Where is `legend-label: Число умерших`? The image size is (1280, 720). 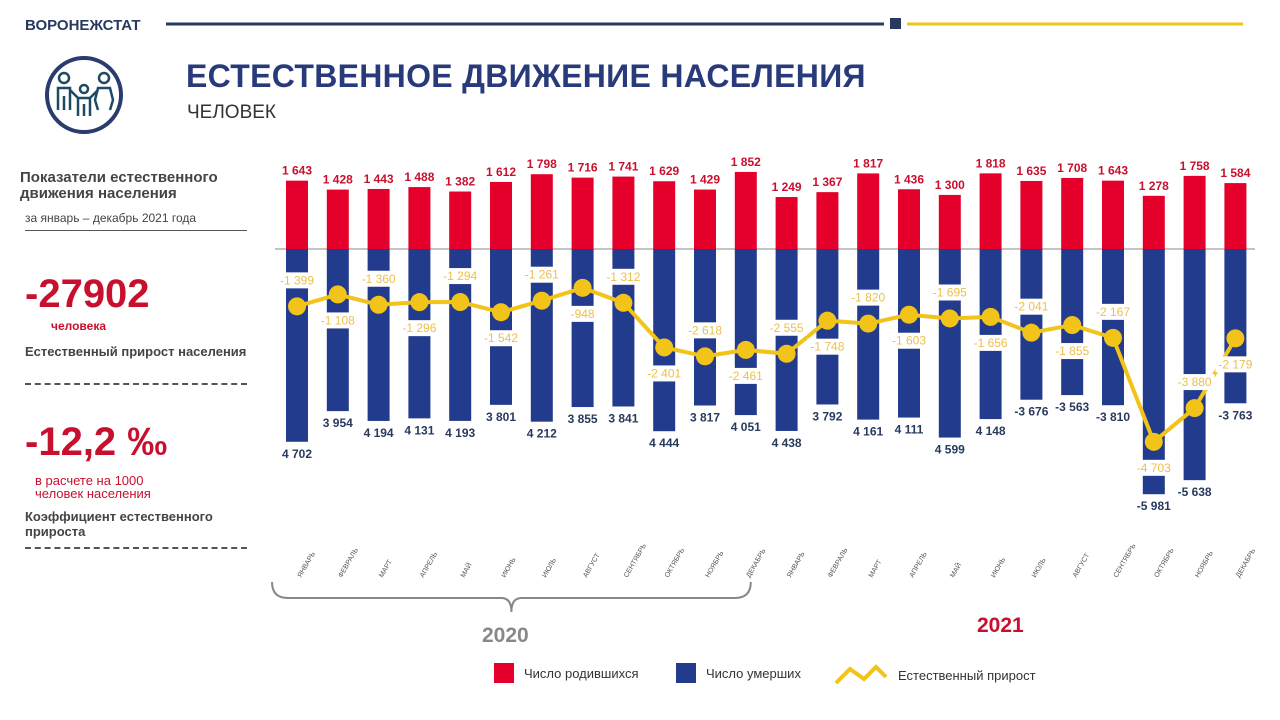 legend-label: Число умерших is located at coordinates (753, 673).